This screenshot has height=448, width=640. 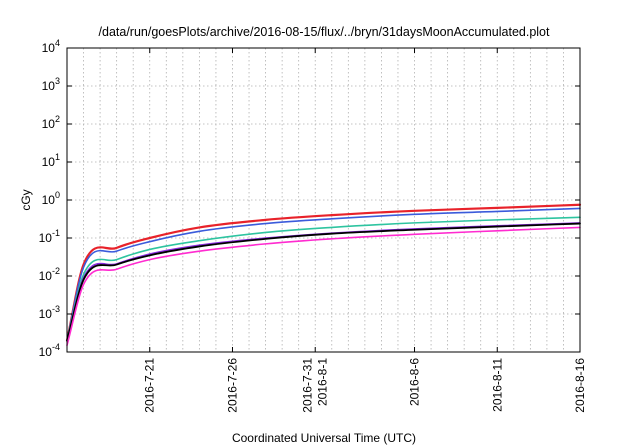 What do you see at coordinates (51, 46) in the screenshot?
I see `y-tick-label: 10⁴` at bounding box center [51, 46].